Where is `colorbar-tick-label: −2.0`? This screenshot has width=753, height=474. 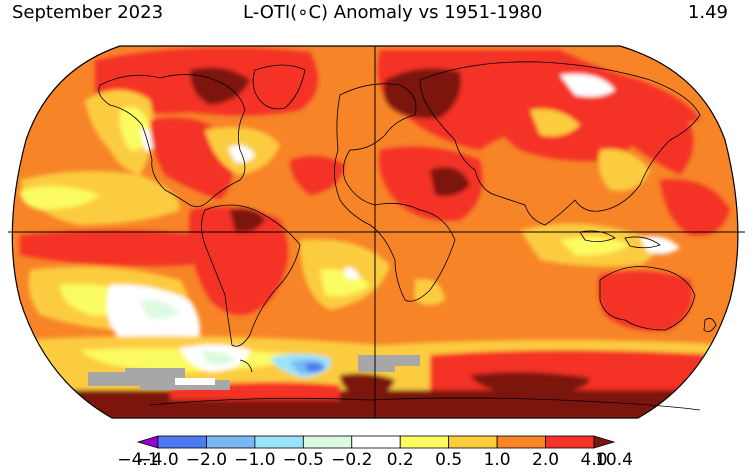
colorbar-tick-label: −2.0 is located at coordinates (206, 460).